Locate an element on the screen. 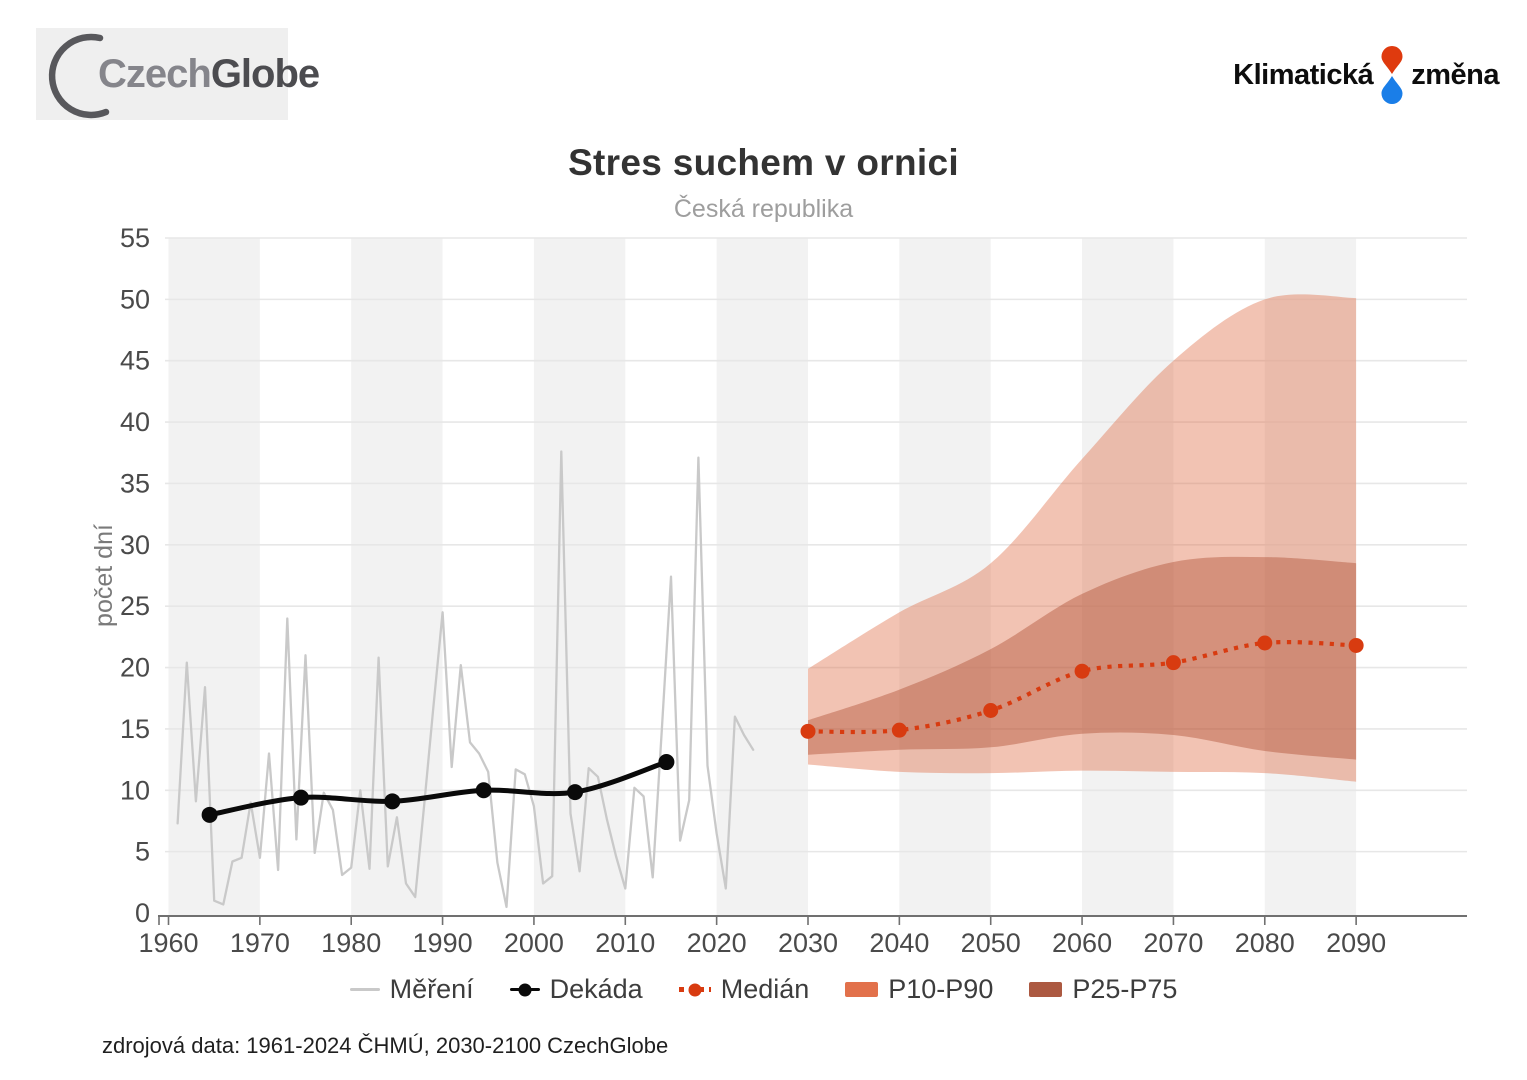  x-tick-label: 1960 is located at coordinates (168, 943).